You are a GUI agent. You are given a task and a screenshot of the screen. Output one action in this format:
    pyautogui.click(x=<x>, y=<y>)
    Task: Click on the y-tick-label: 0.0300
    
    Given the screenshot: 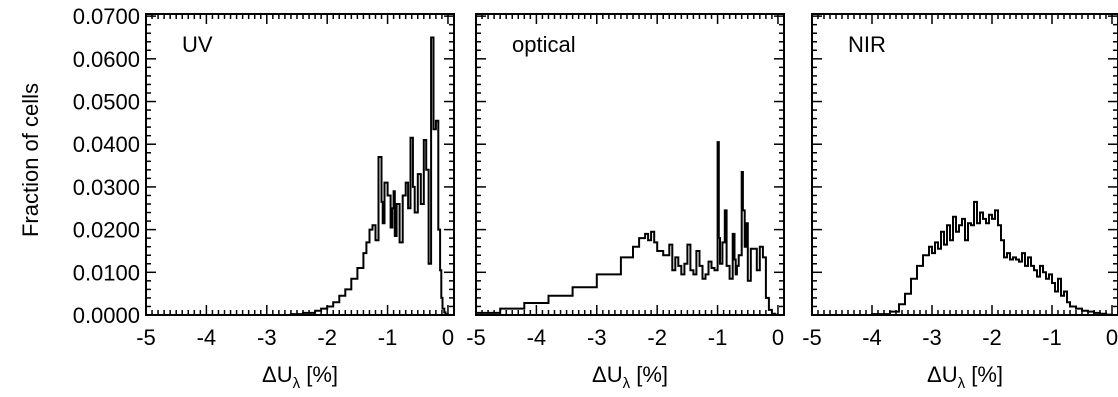 What is the action you would take?
    pyautogui.click(x=106, y=187)
    